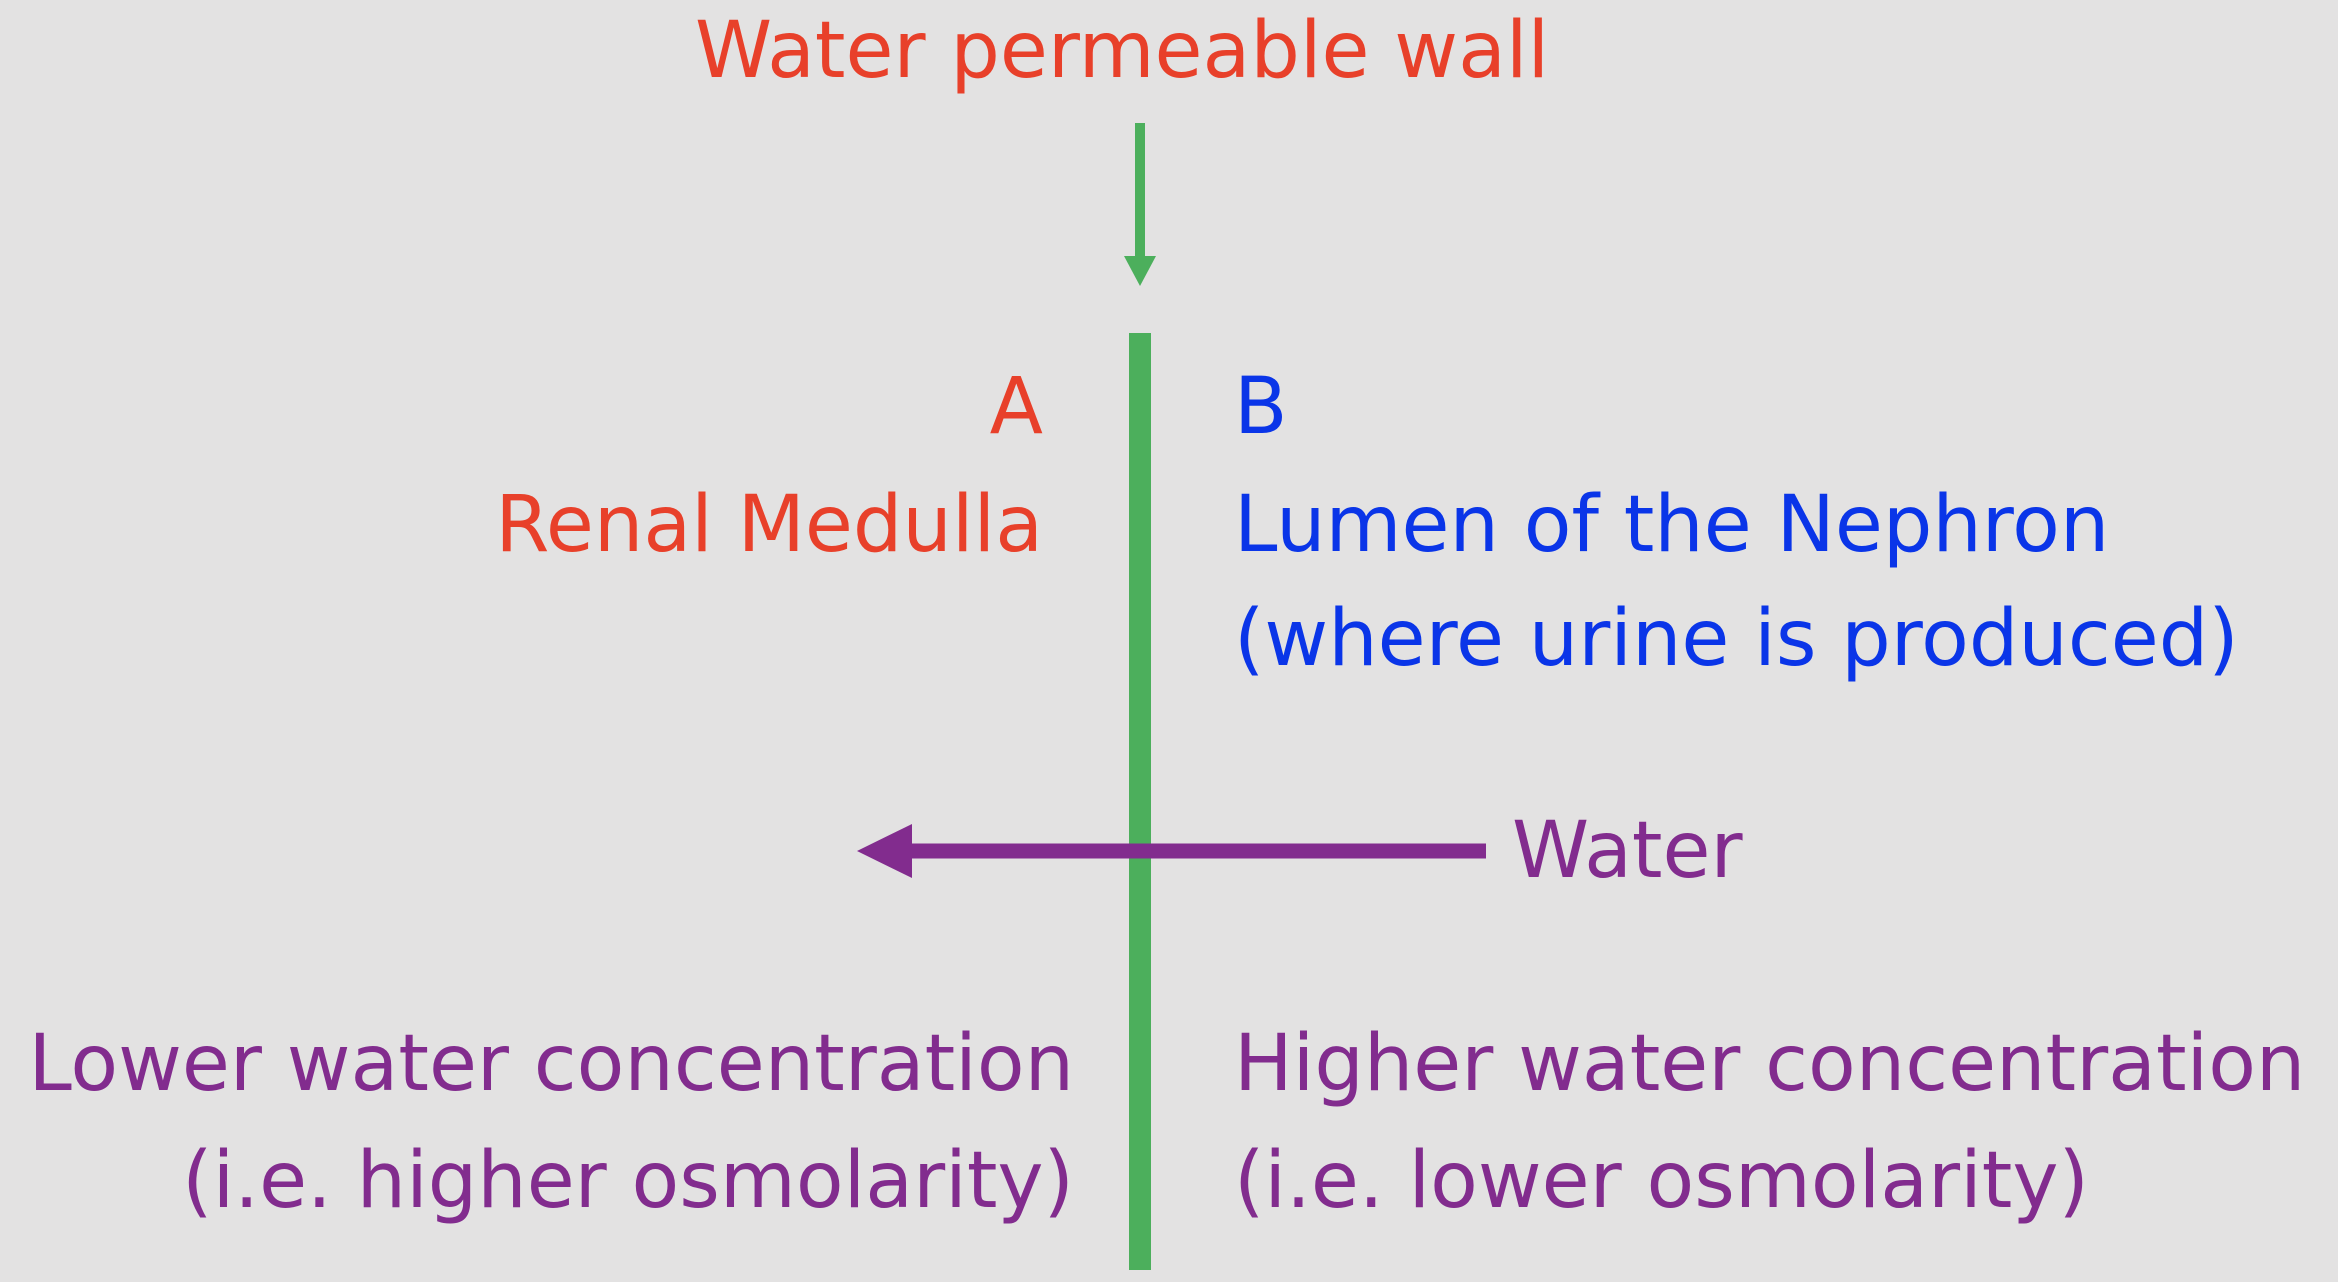 This screenshot has width=2338, height=1282. Describe the element at coordinates (1661, 1181) in the screenshot. I see `side-b-osmolarity: (i.e. lower osmolarity)` at that location.